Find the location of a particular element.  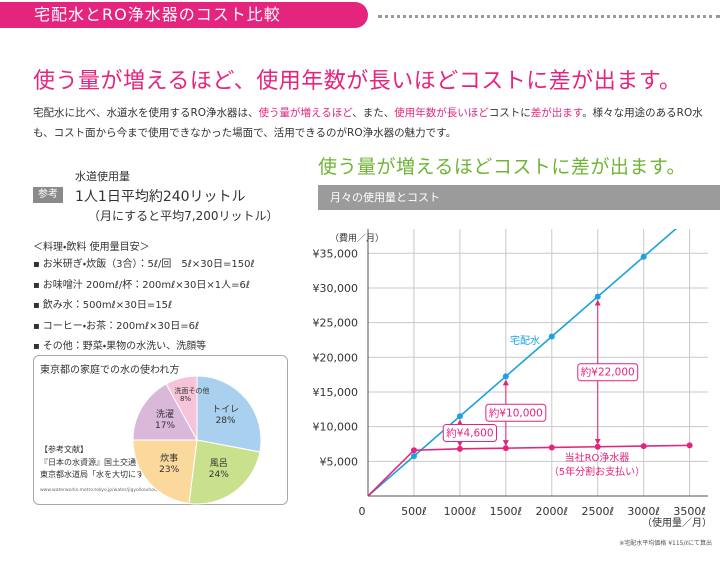

series-note: （5年分割お支払い） is located at coordinates (597, 471).